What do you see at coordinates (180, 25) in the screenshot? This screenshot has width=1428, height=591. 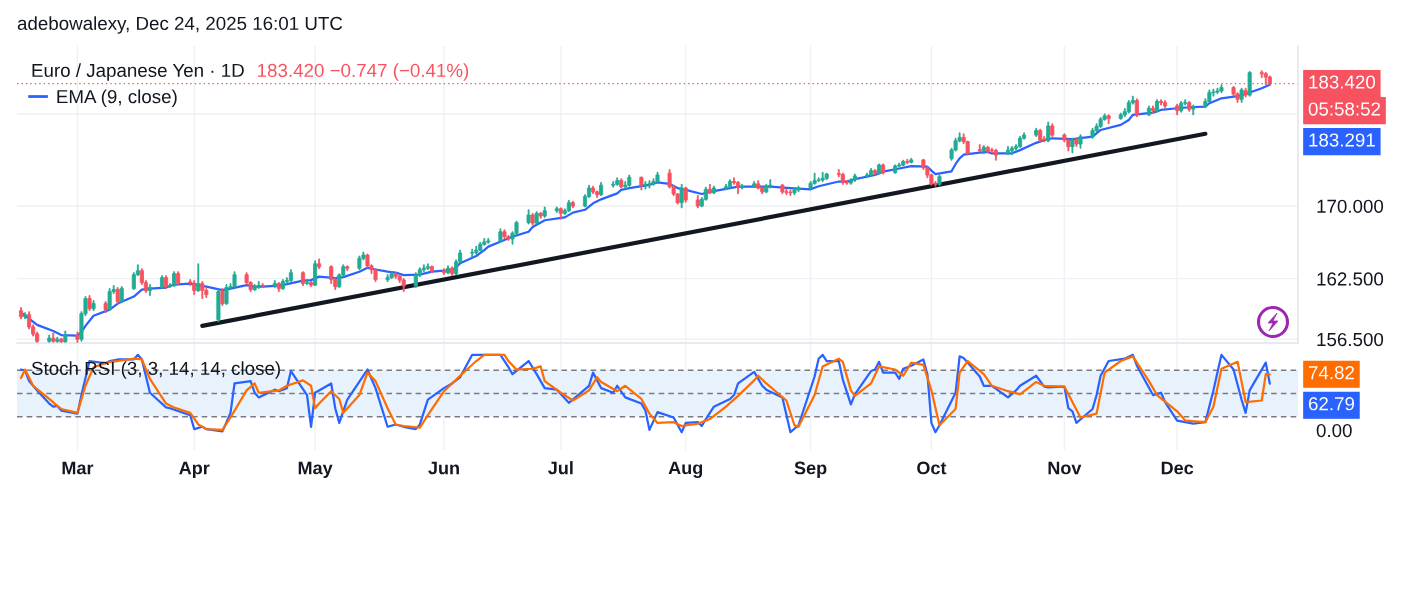 I see `text: adebowalexy, Dec 24, 2025 16:01 UTC` at bounding box center [180, 25].